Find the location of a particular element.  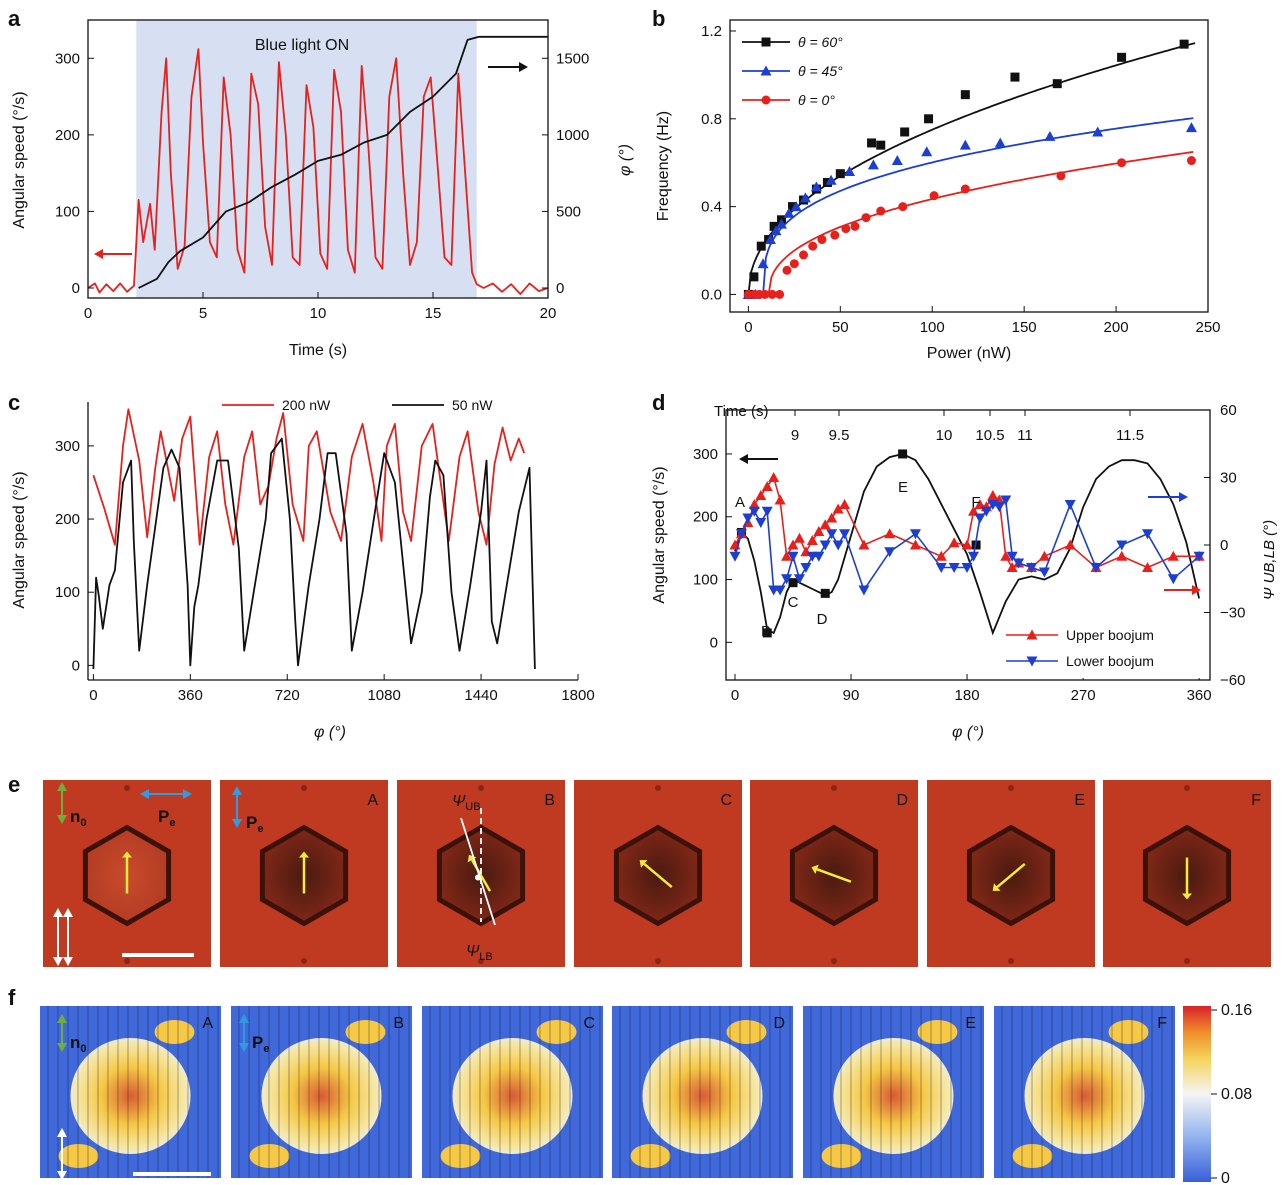

point-label: A is located at coordinates (740, 502).